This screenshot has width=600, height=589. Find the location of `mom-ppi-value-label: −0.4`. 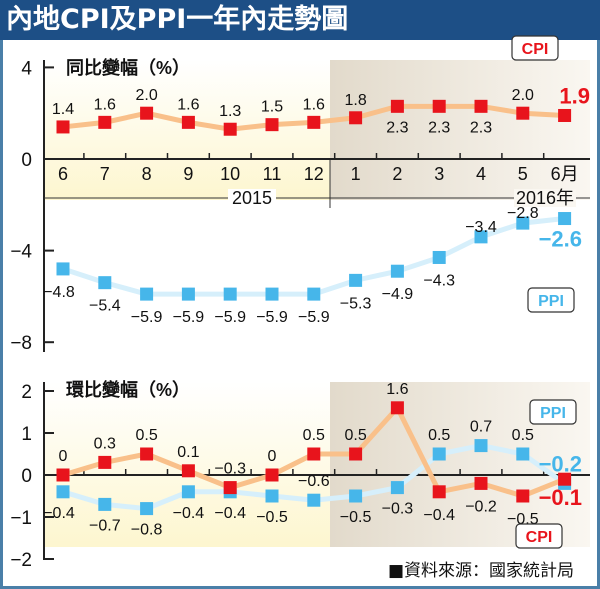

mom-ppi-value-label: −0.4 is located at coordinates (230, 513).